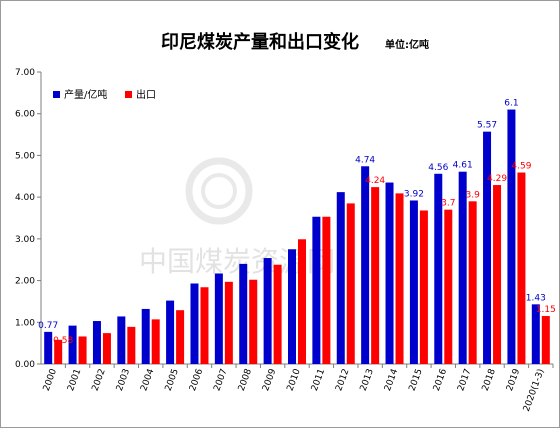 The image size is (560, 429). I want to click on data-label-production: 0.77, so click(48, 326).